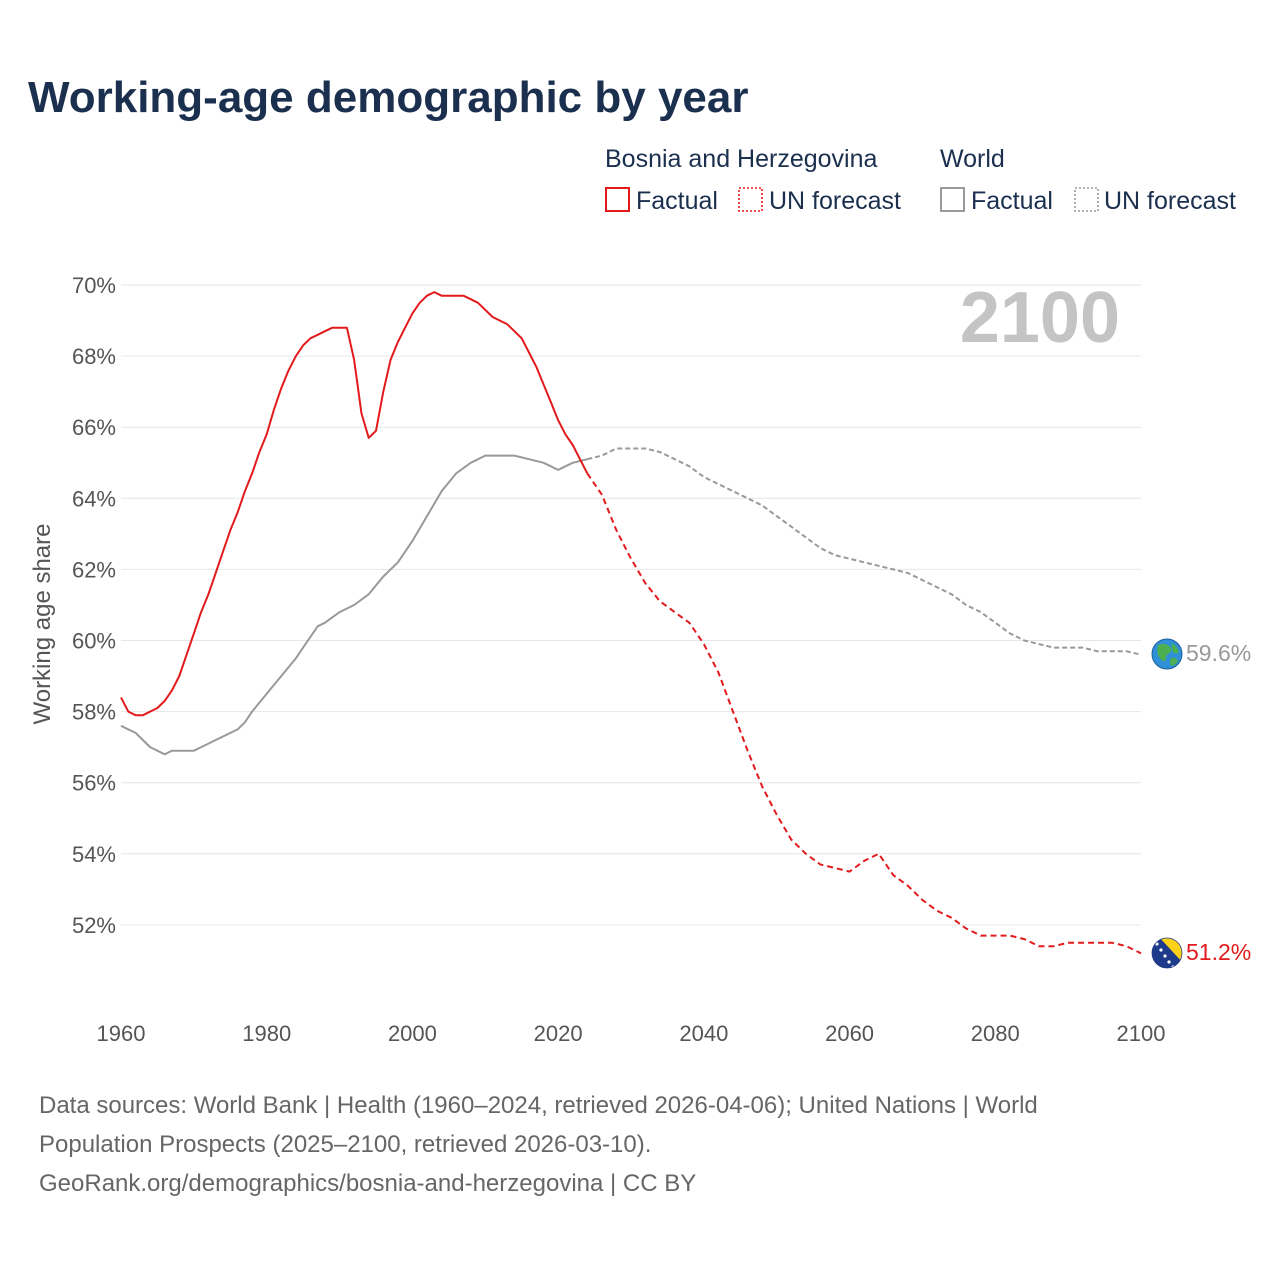  Describe the element at coordinates (412, 1033) in the screenshot. I see `x-tick-label: 2000` at that location.